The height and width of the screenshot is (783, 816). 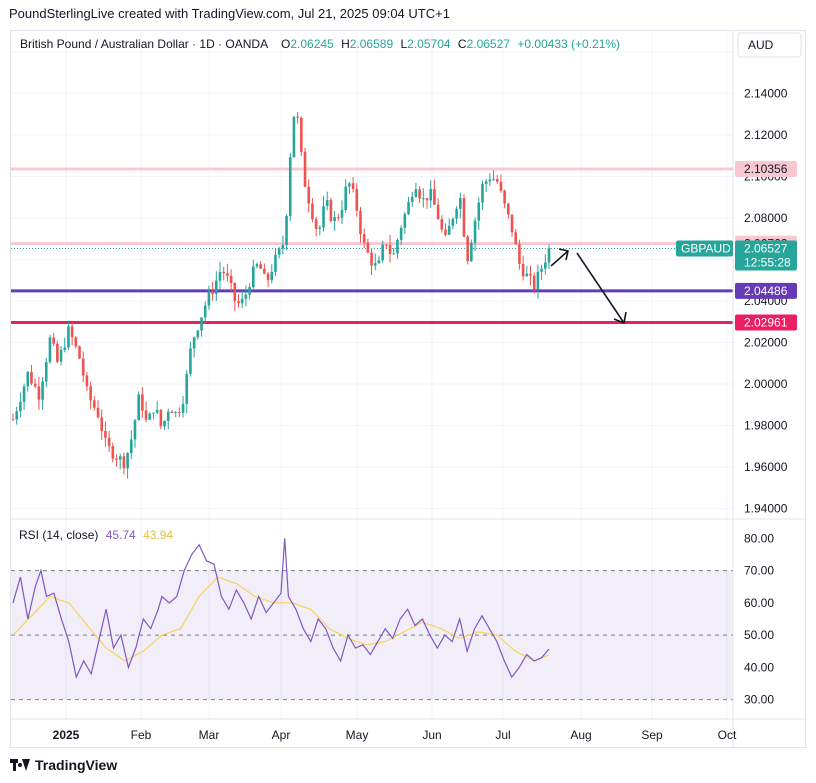 I want to click on last-price-label: 2.06527, so click(x=766, y=248).